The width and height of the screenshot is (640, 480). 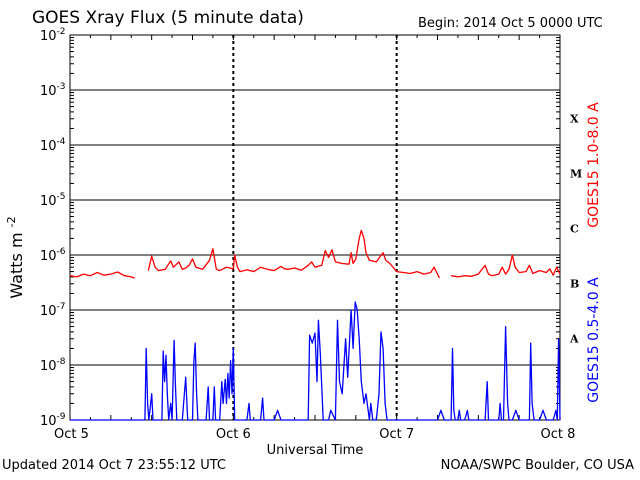 I want to click on footer-updated: Updated 2014 Oct 7 23:55:12 UTC, so click(x=114, y=465).